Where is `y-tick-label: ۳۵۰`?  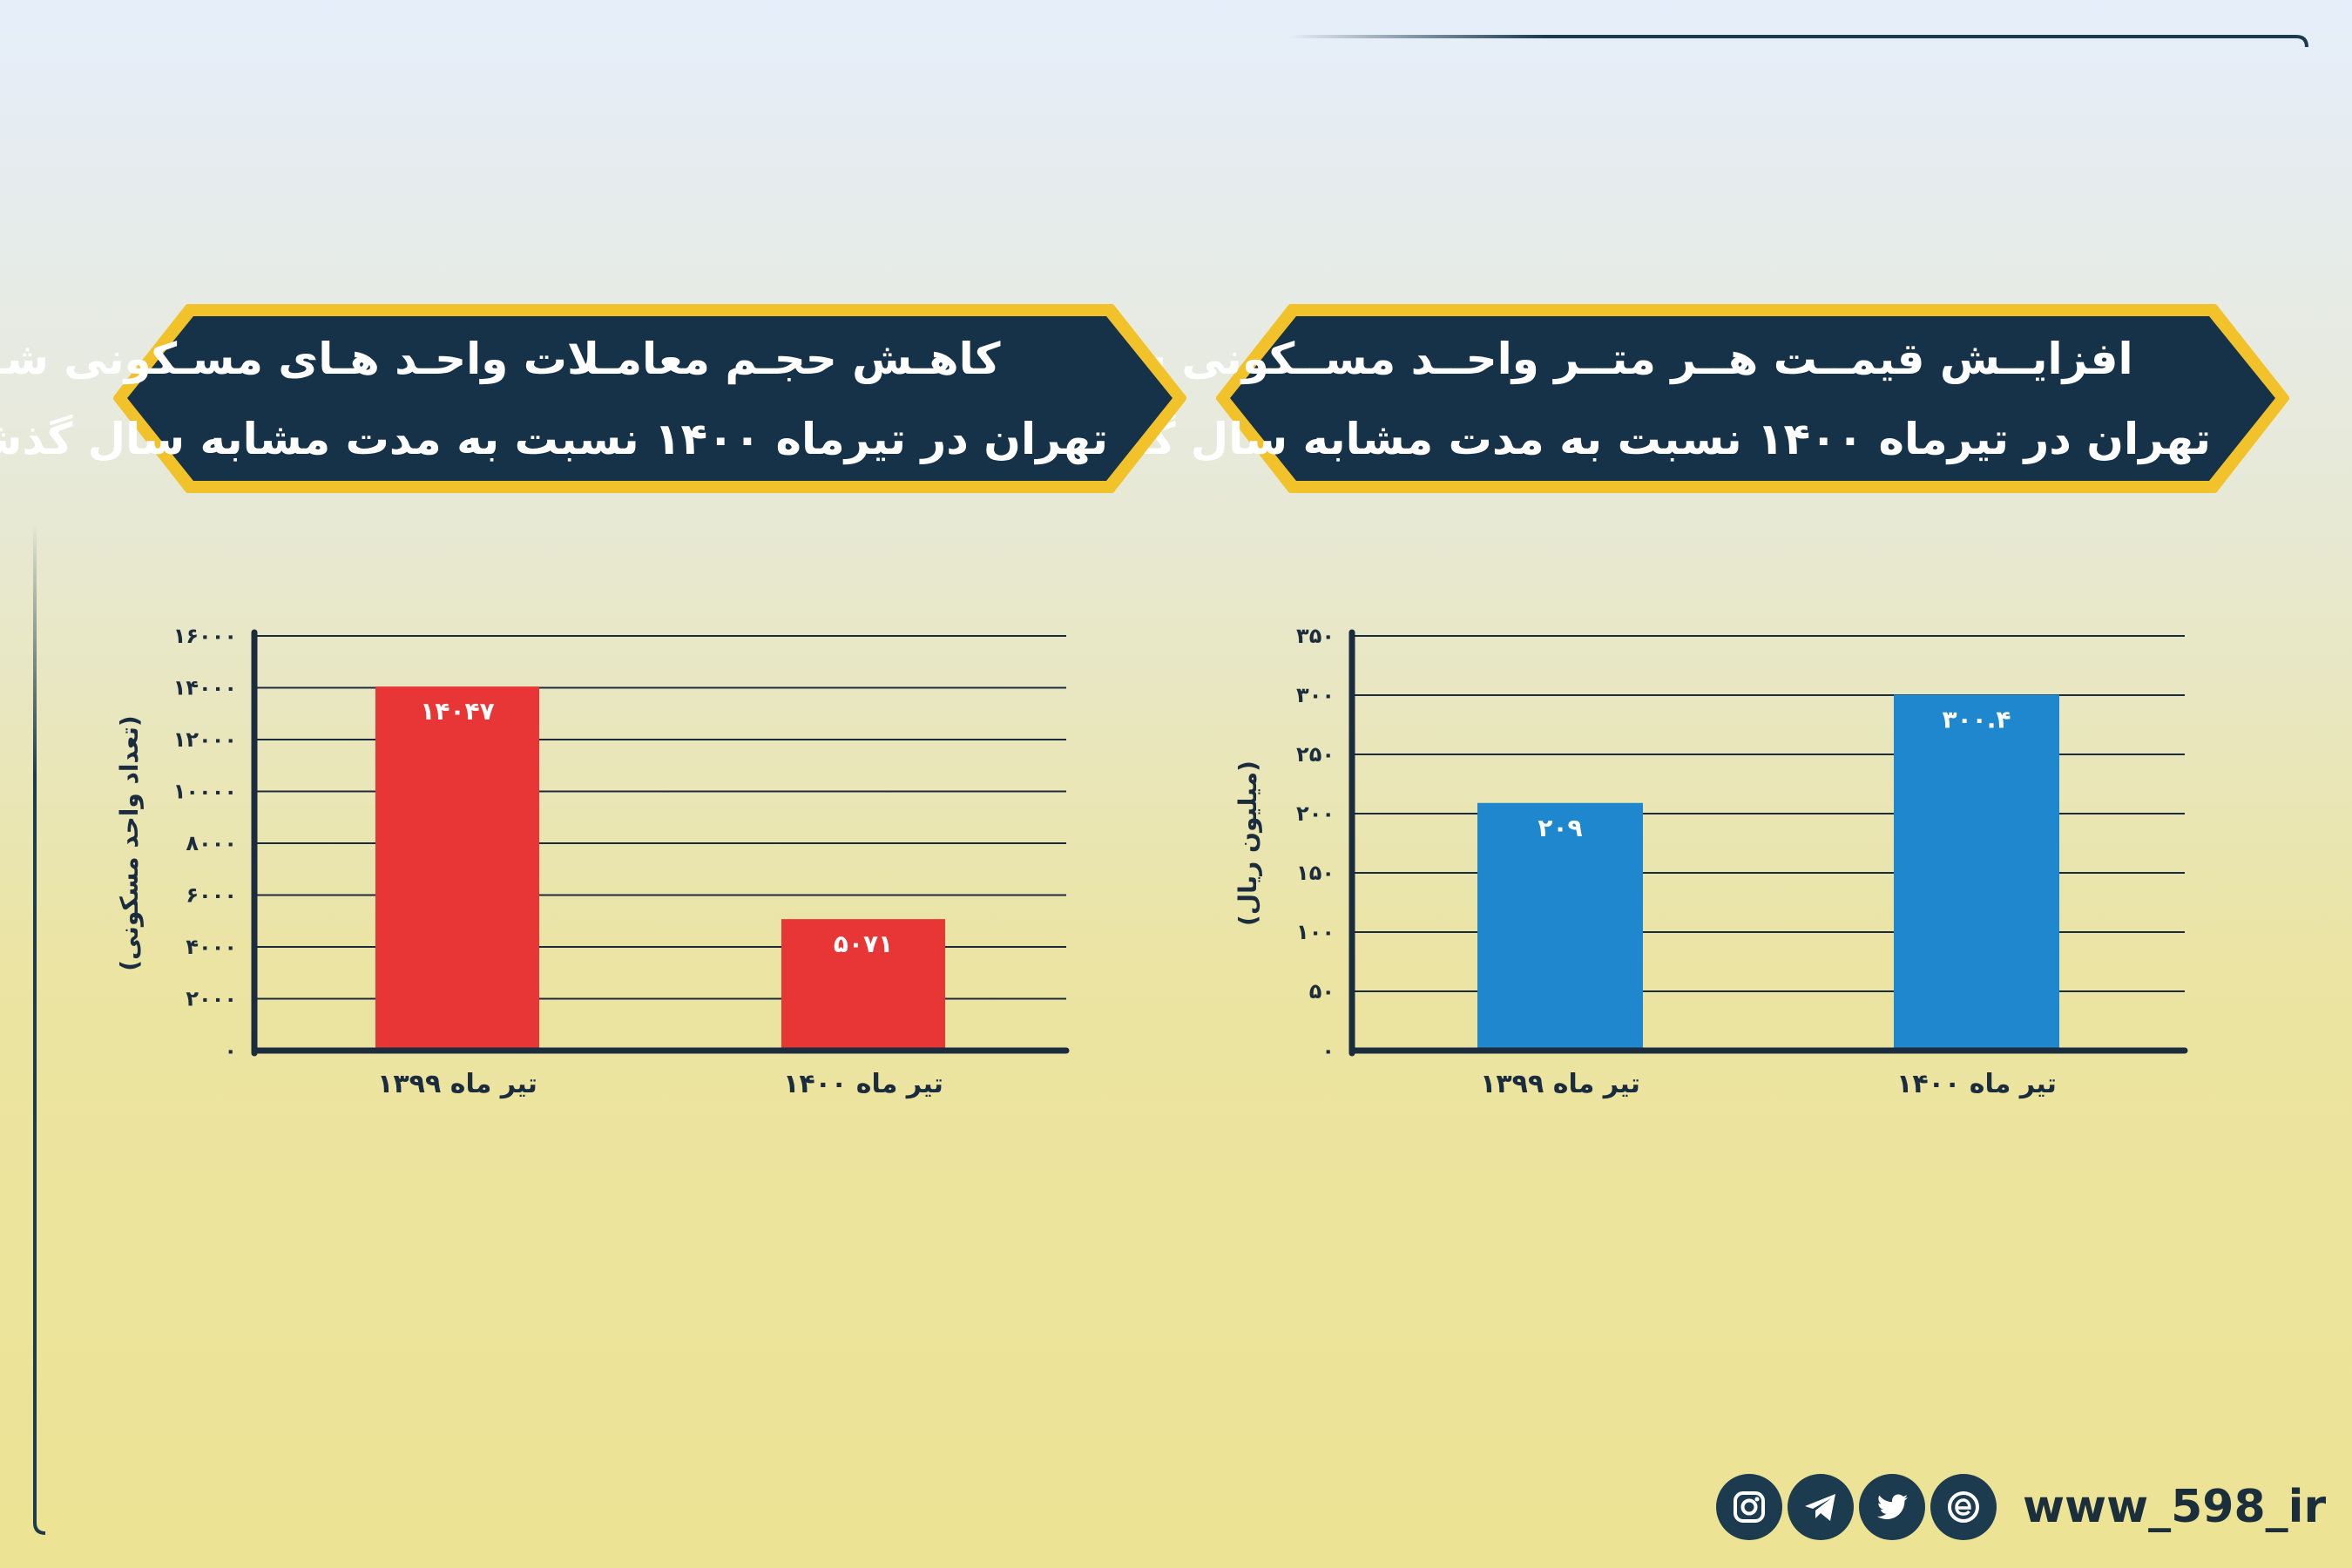 y-tick-label: ۳۵۰ is located at coordinates (1315, 636).